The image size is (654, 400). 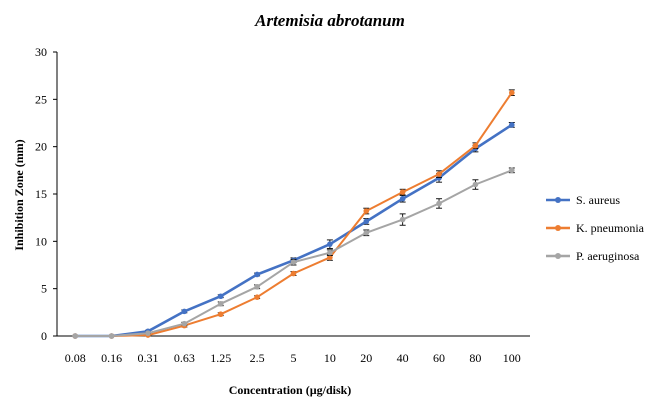 I want to click on x-tick-label: 20, so click(x=366, y=358).